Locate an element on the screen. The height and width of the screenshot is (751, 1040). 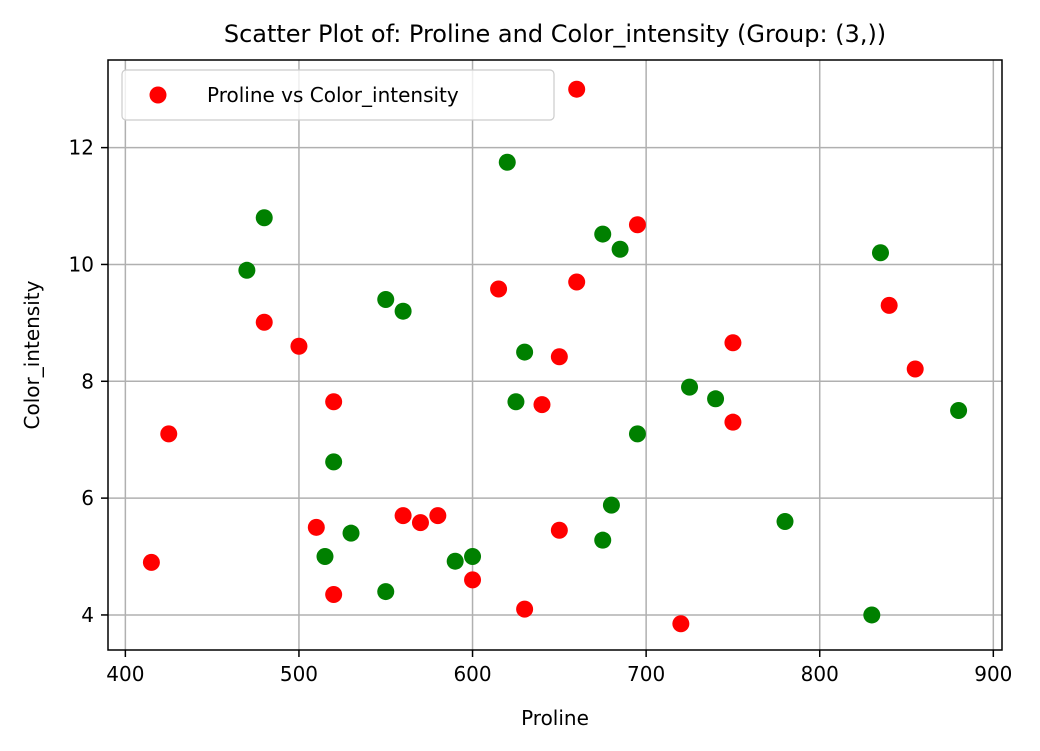
x-tick-label: 800 is located at coordinates (820, 674).